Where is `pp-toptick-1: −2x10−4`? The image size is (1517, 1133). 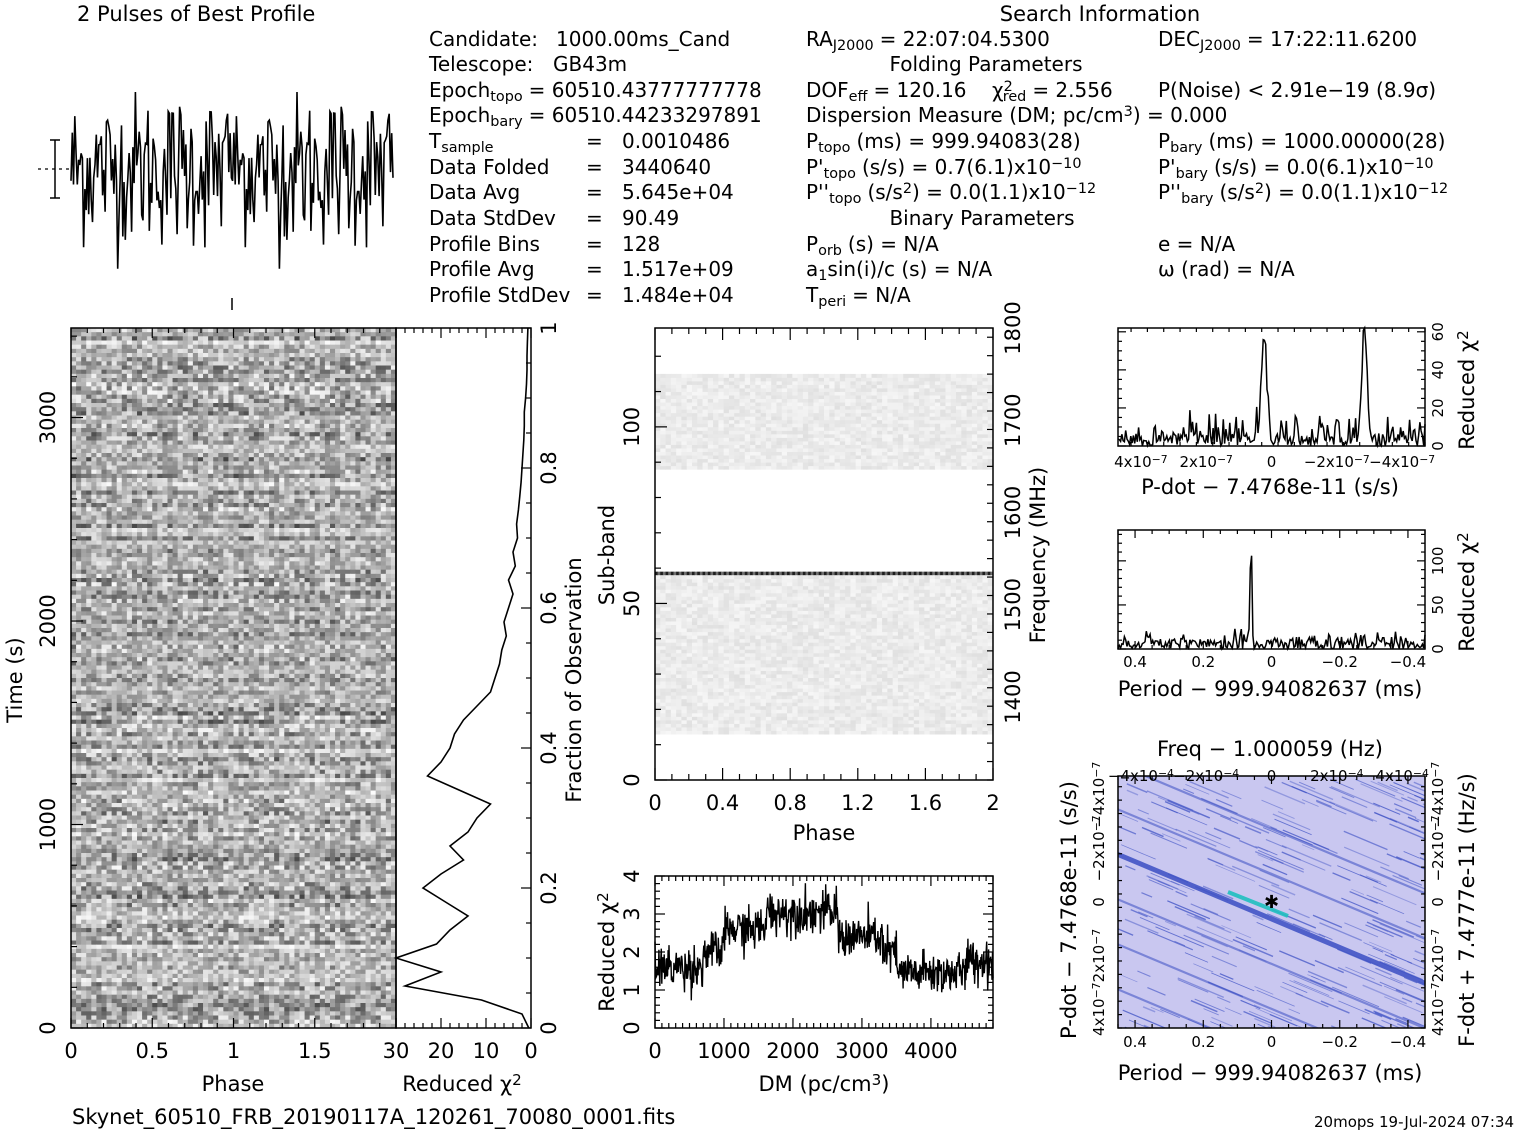 pp-toptick-1: −2x10−4 is located at coordinates (1206, 776).